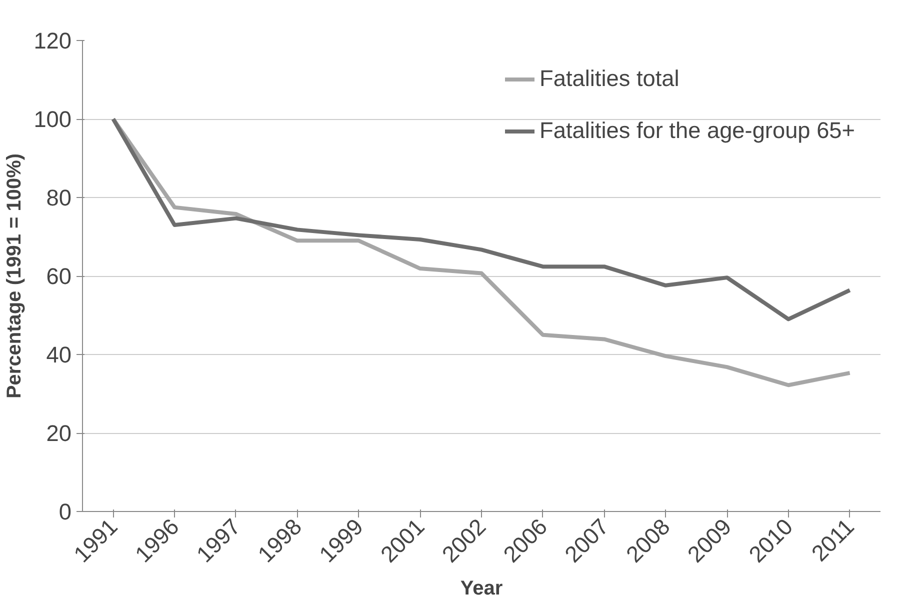 This screenshot has width=907, height=604. I want to click on y-tick-label: 60, so click(59, 276).